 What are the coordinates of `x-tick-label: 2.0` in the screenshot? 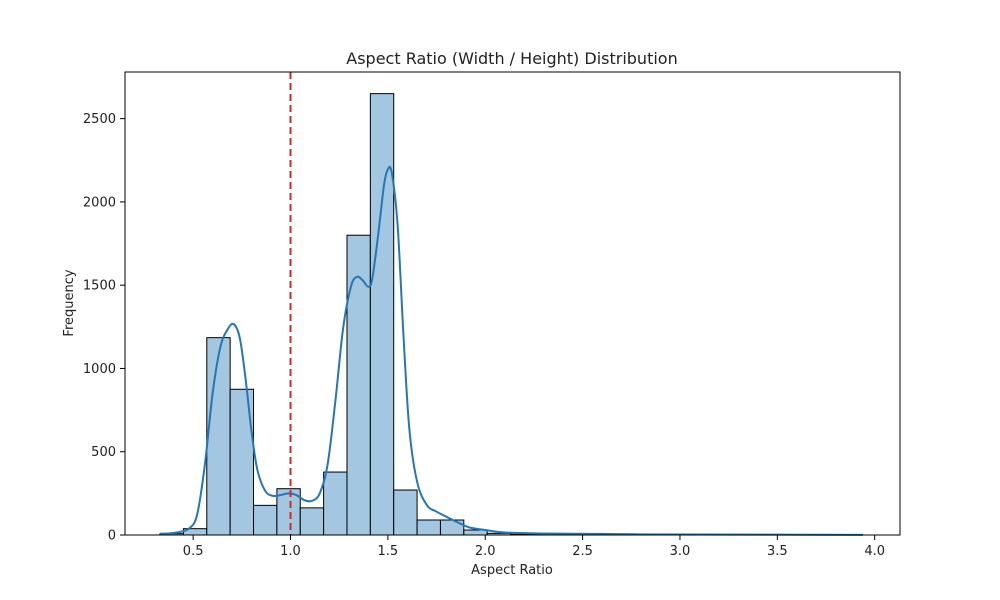 It's located at (485, 551).